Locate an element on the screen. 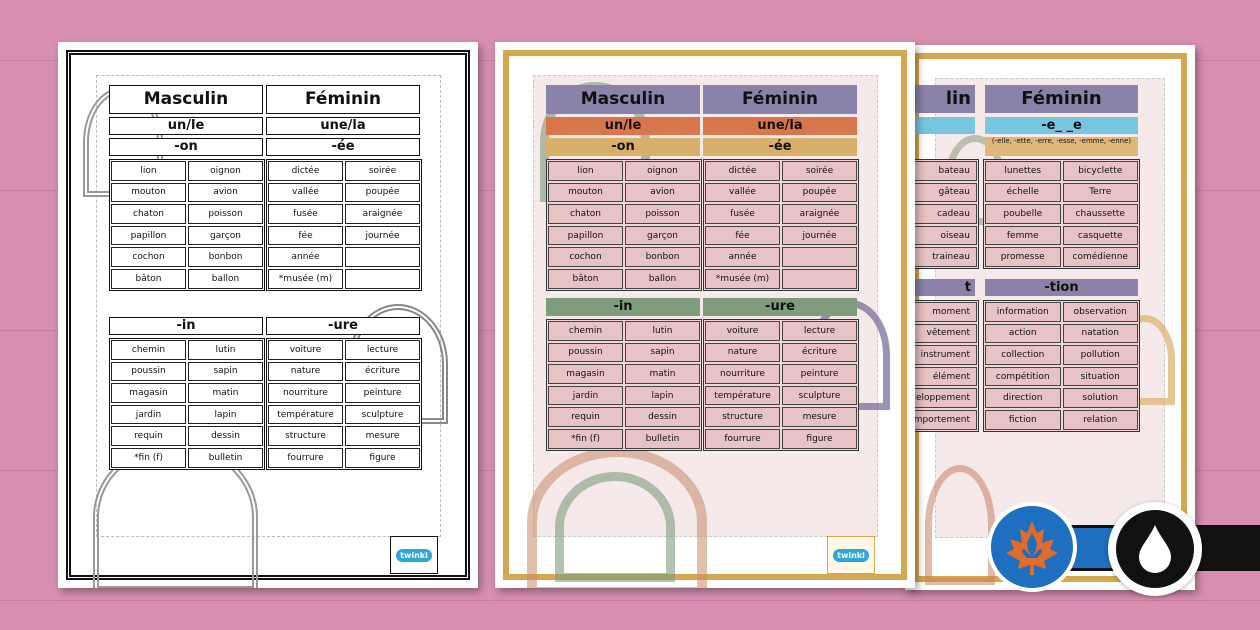 This screenshot has height=630, width=1260. word-cell: température is located at coordinates (742, 395).